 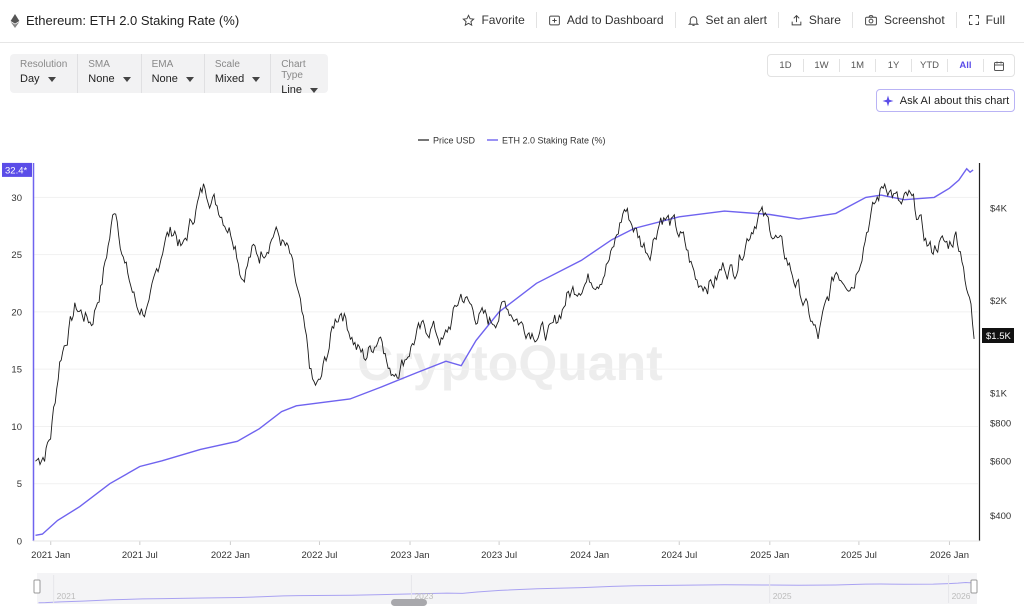 What do you see at coordinates (409, 555) in the screenshot?
I see `x-tick-label: 2023 Jan` at bounding box center [409, 555].